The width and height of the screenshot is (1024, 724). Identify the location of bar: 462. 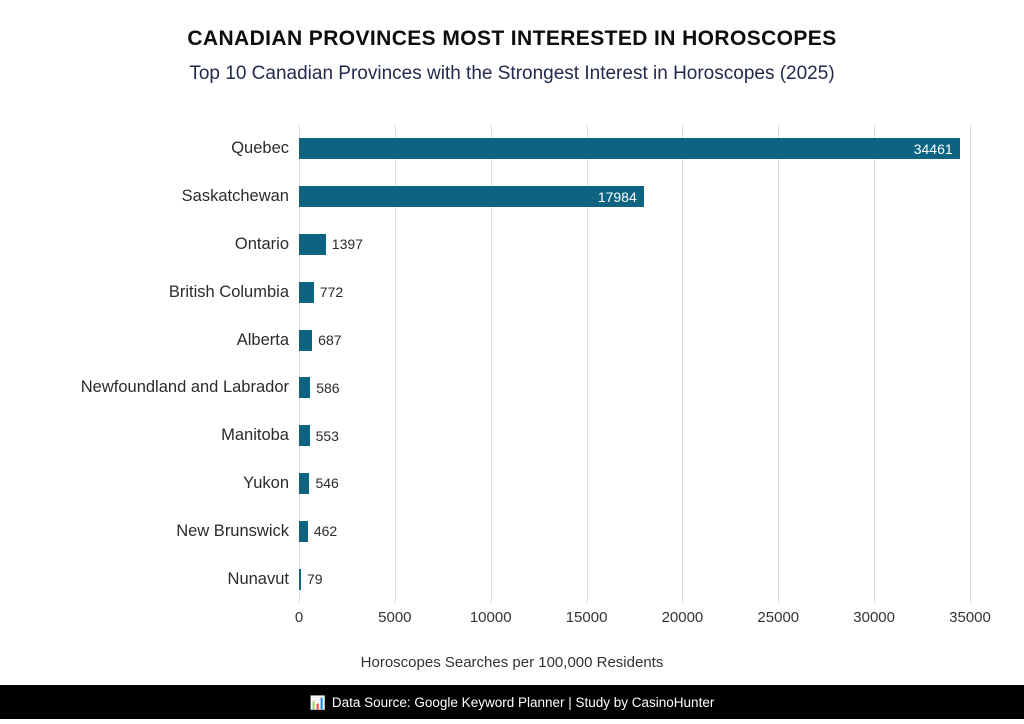
(318, 531).